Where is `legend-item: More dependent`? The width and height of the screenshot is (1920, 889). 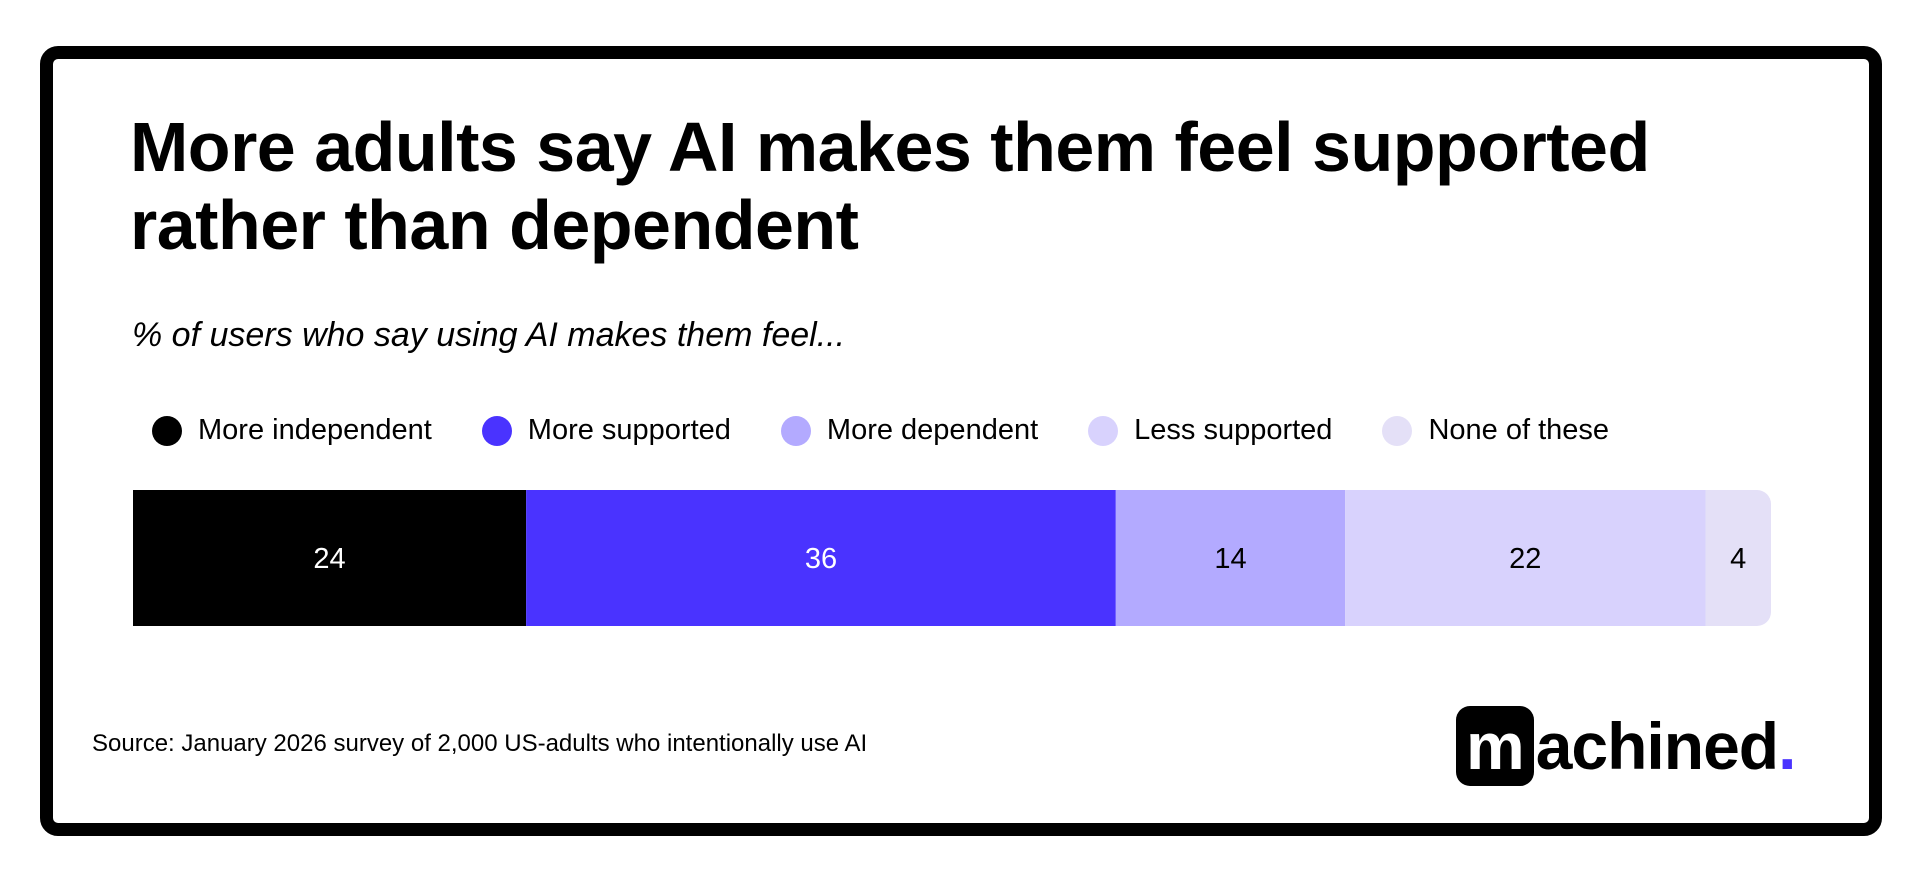
legend-item: More dependent is located at coordinates (909, 430).